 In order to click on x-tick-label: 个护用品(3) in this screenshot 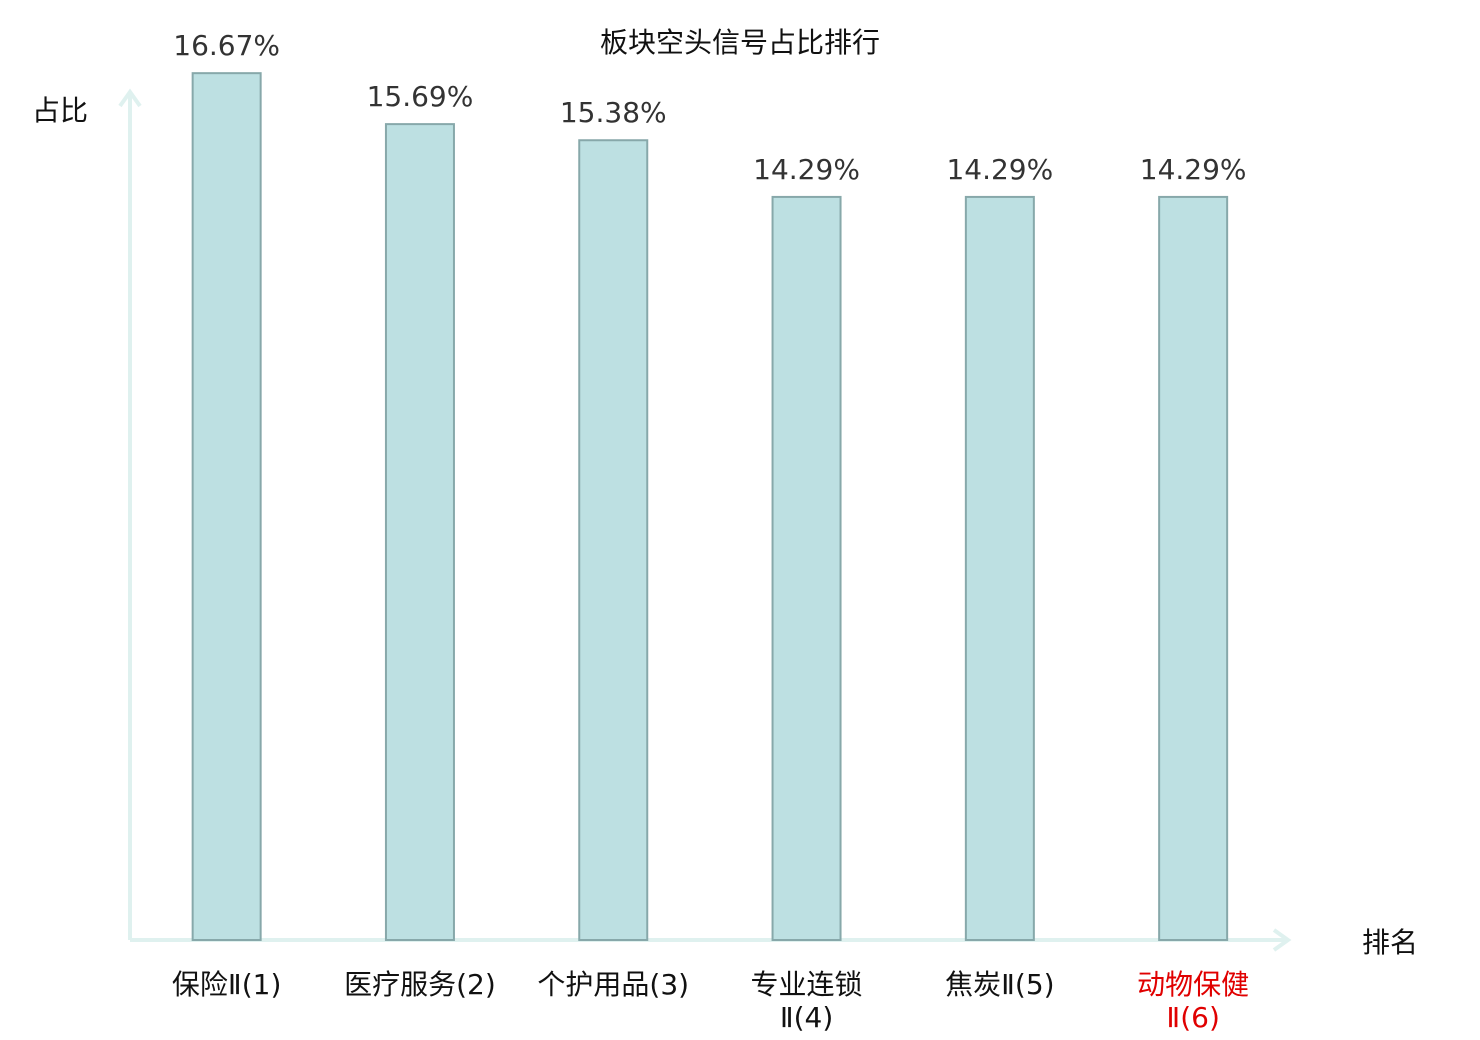, I will do `click(613, 984)`.